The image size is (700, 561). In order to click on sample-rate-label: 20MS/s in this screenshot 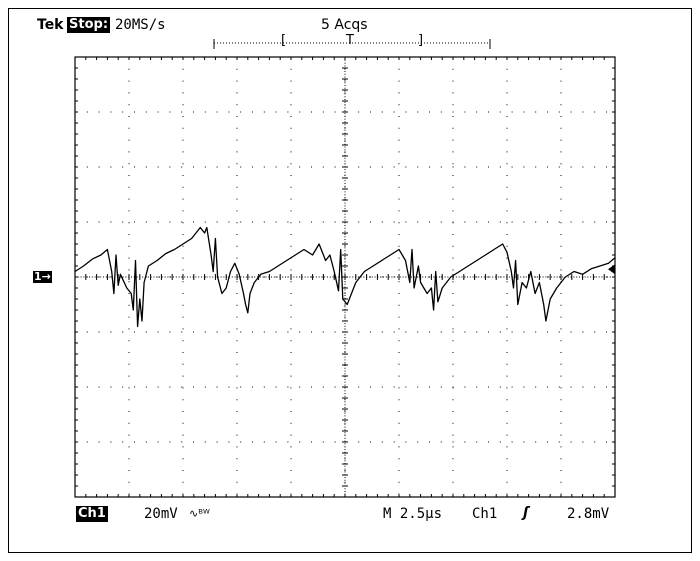, I will do `click(140, 25)`.